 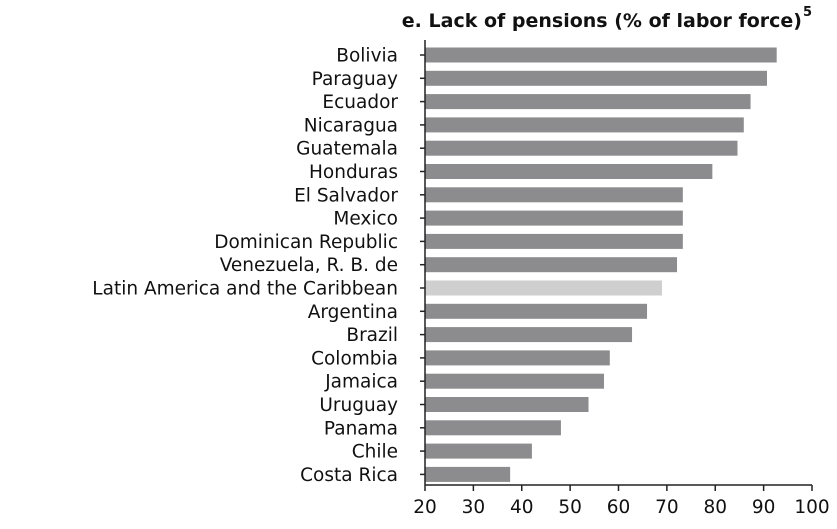 I want to click on category-label-costa-rica: Costa Rica, so click(x=349, y=475).